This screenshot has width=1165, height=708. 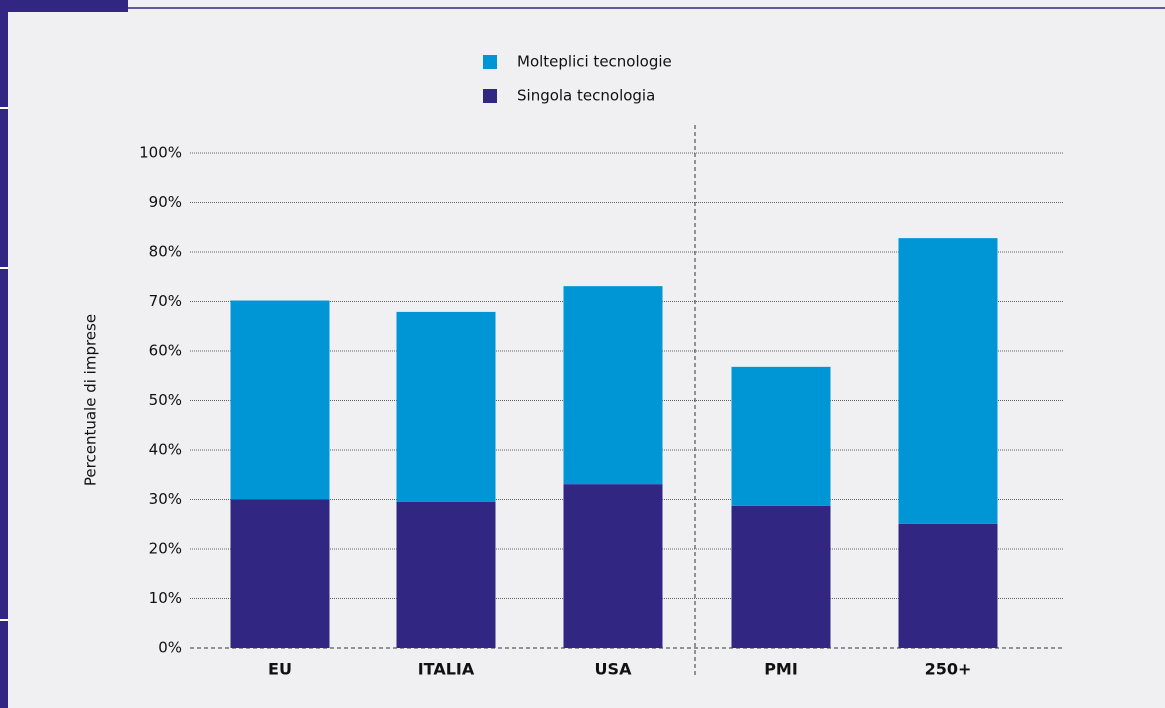 I want to click on legend-label: Singola tecnologia, so click(x=586, y=96).